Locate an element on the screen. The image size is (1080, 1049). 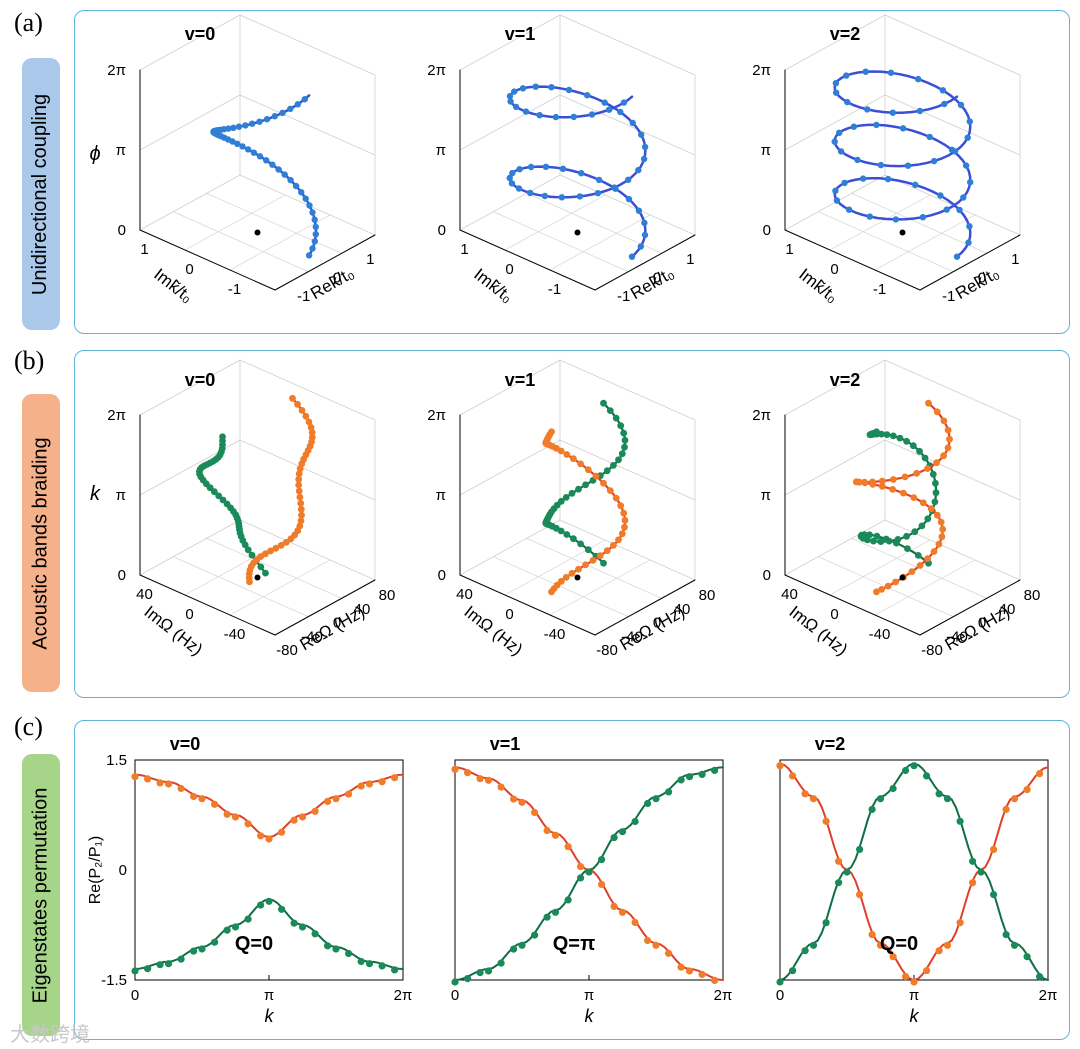
x-tick-label: 80 is located at coordinates (1032, 595).